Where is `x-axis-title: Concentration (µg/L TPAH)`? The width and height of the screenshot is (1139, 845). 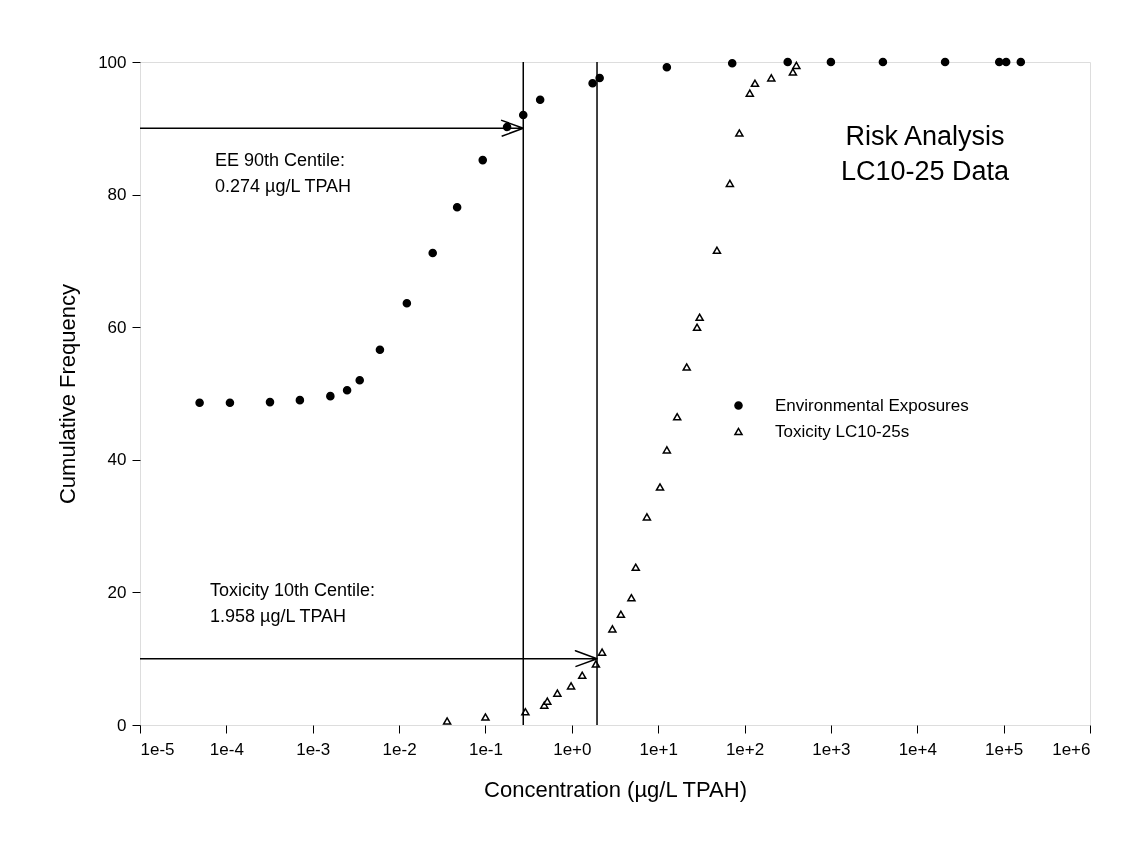
x-axis-title: Concentration (µg/L TPAH) is located at coordinates (615, 789).